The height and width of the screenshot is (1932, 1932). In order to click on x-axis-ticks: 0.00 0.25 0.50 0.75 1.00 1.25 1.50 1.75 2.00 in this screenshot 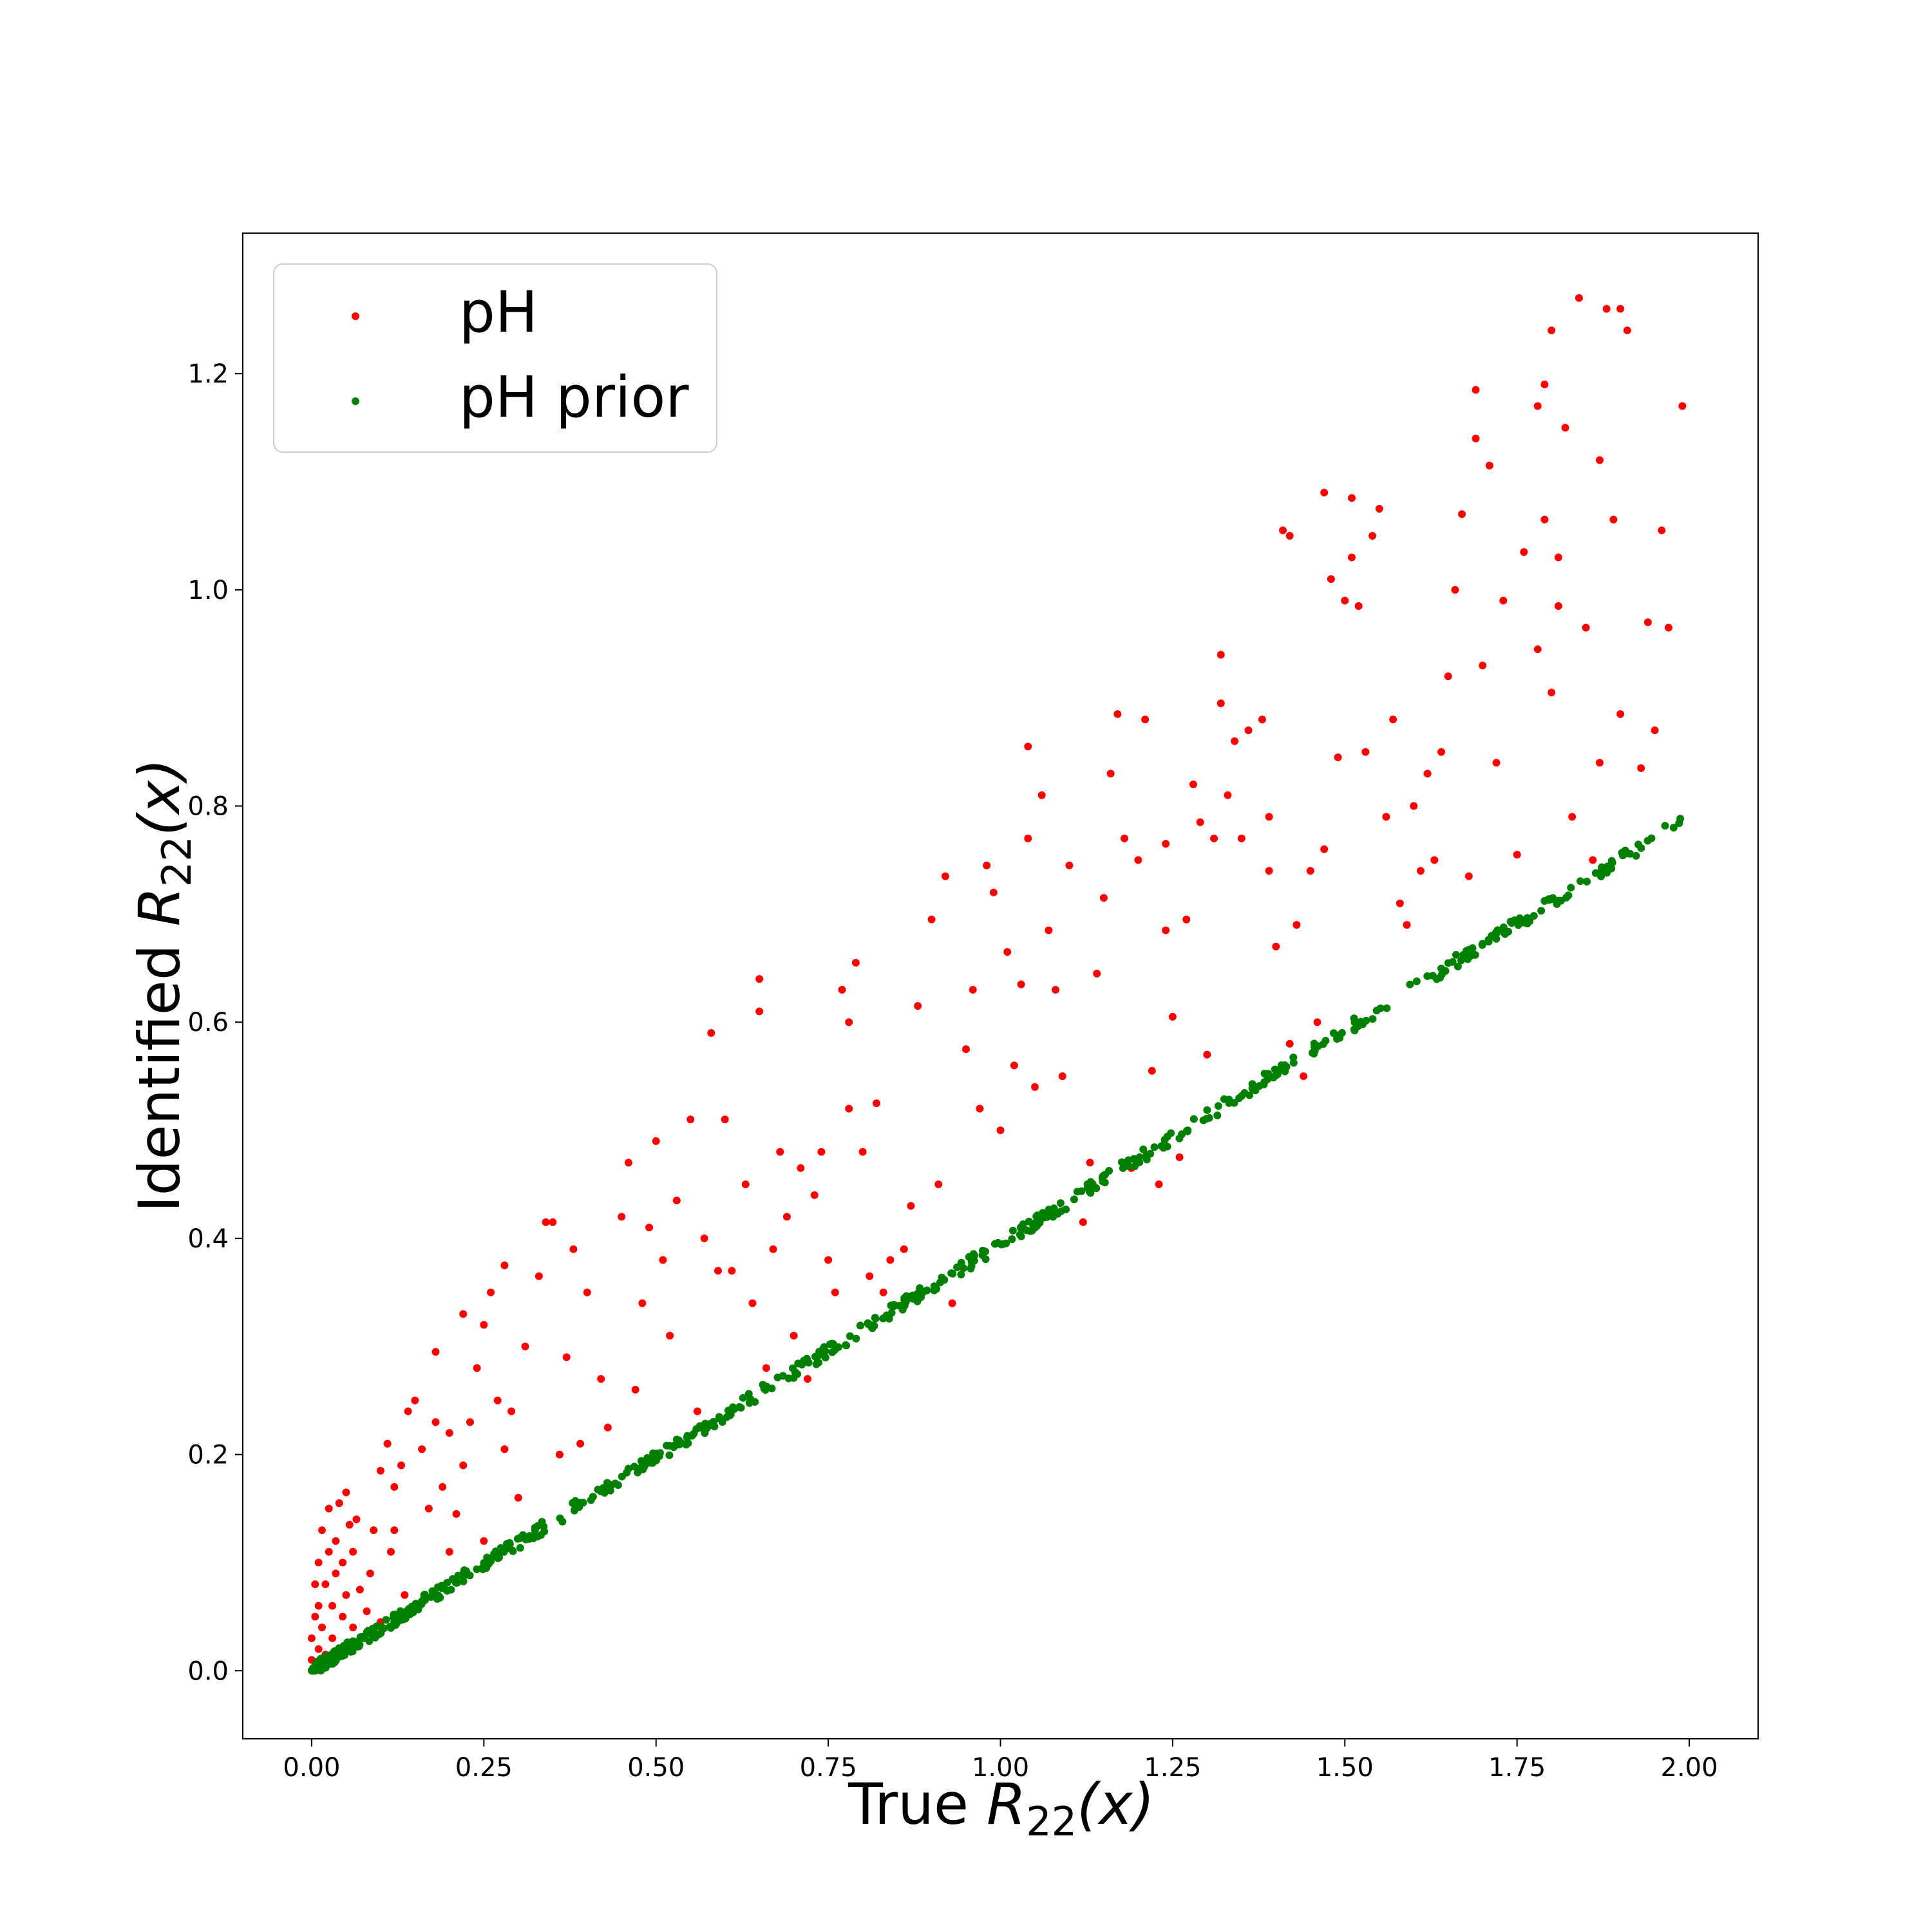, I will do `click(1001, 1761)`.